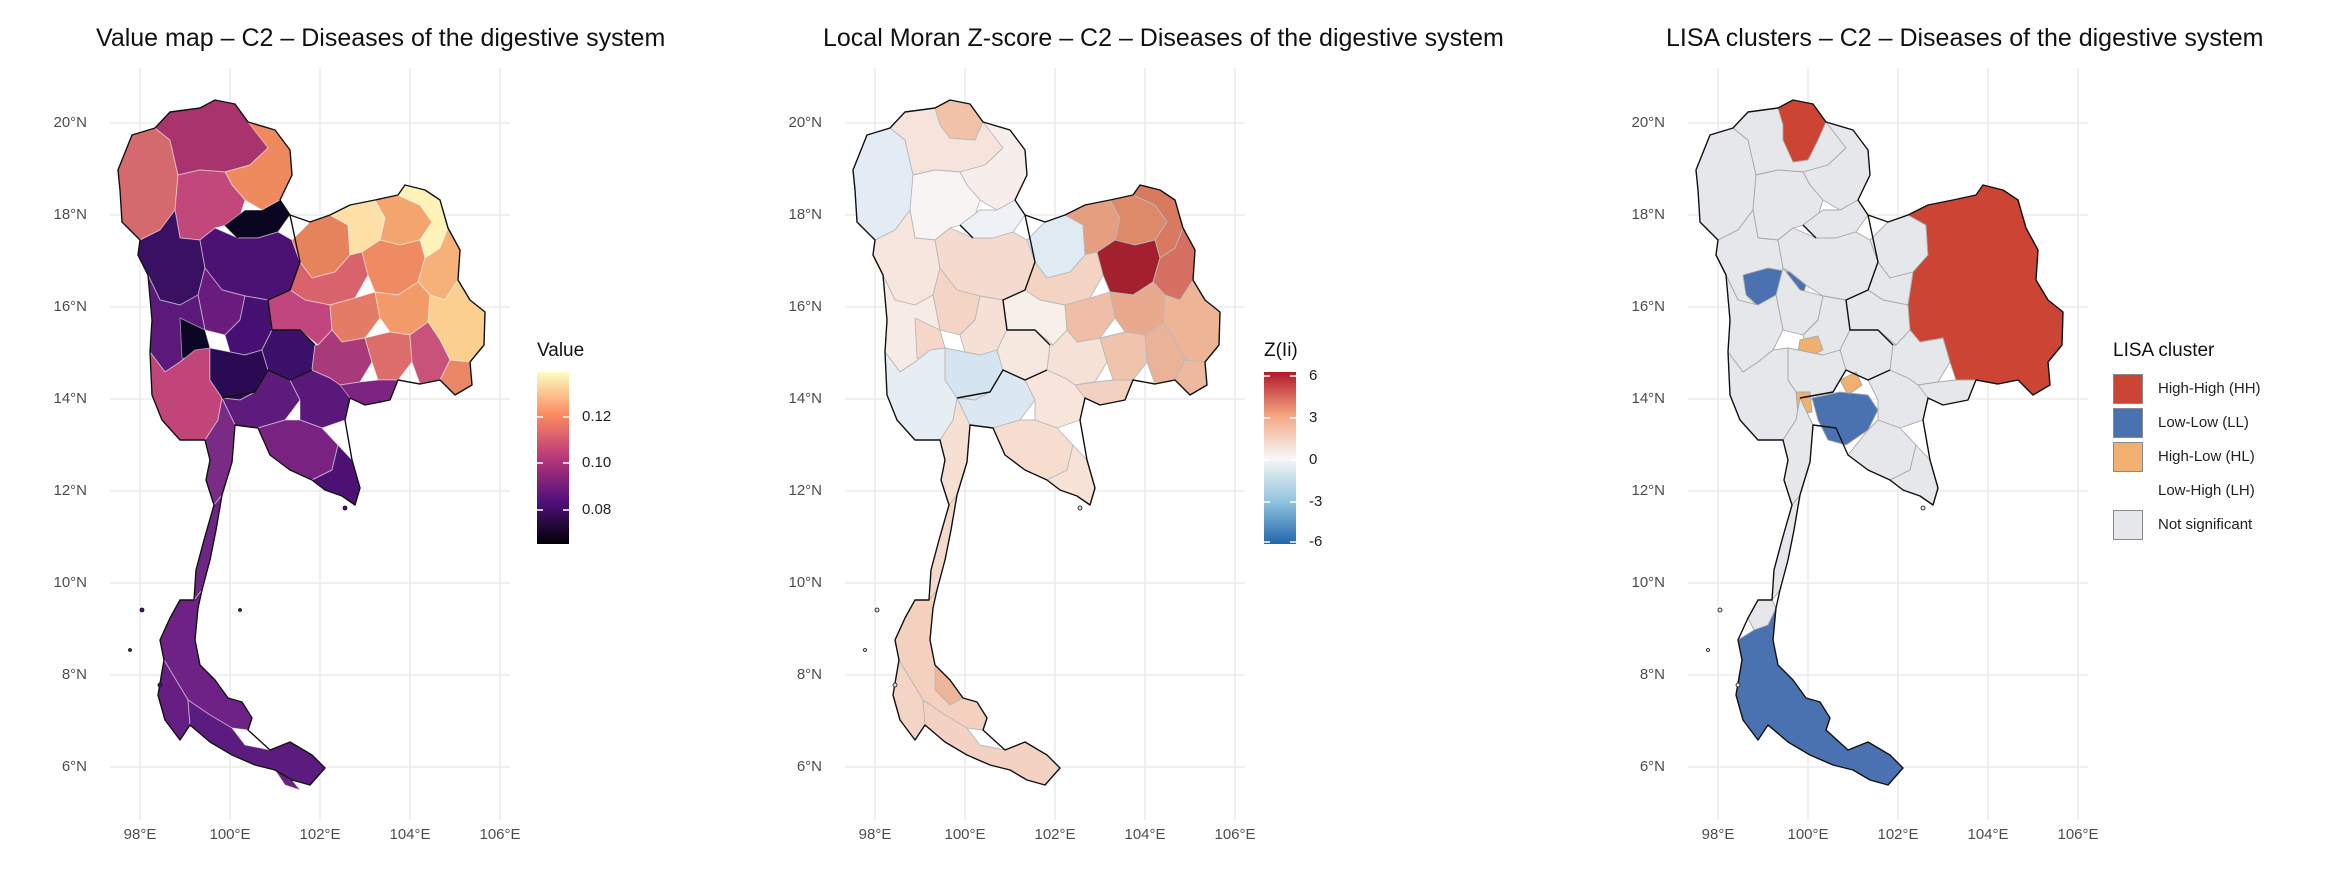  What do you see at coordinates (1313, 375) in the screenshot?
I see `legend-tick: 6` at bounding box center [1313, 375].